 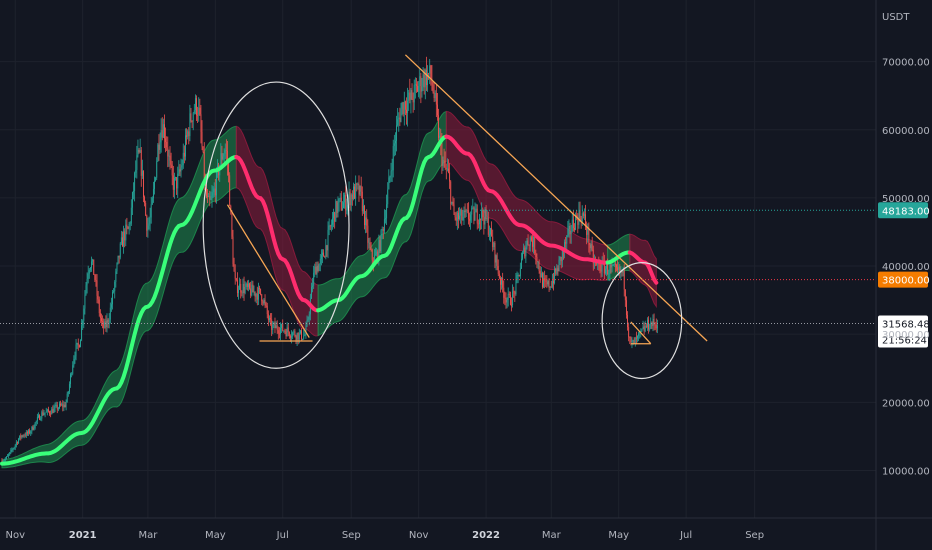 What do you see at coordinates (618, 535) in the screenshot?
I see `time-tick-label: May` at bounding box center [618, 535].